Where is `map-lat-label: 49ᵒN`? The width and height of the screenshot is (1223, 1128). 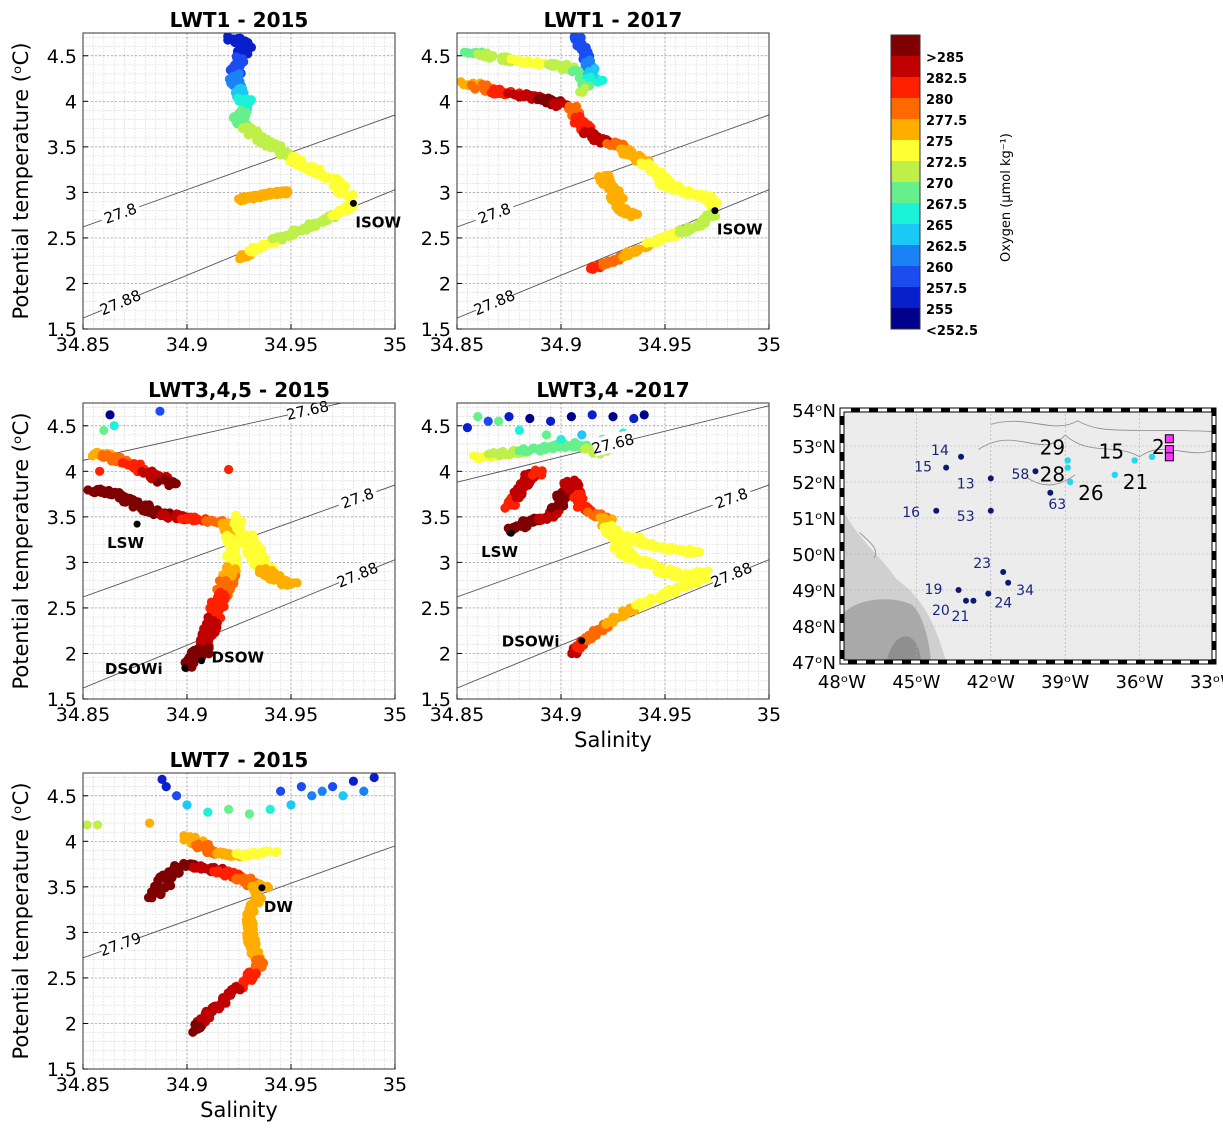
map-lat-label: 49ᵒN is located at coordinates (814, 591).